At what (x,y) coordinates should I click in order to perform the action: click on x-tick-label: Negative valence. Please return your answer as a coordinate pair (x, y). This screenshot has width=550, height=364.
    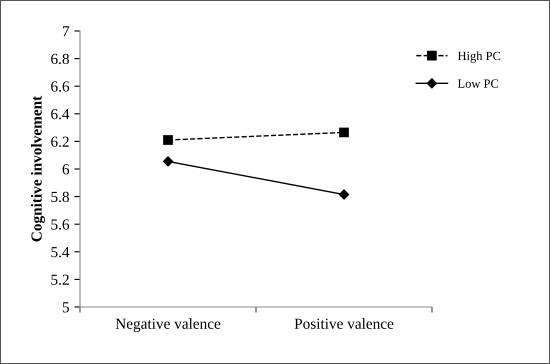
    Looking at the image, I should click on (168, 325).